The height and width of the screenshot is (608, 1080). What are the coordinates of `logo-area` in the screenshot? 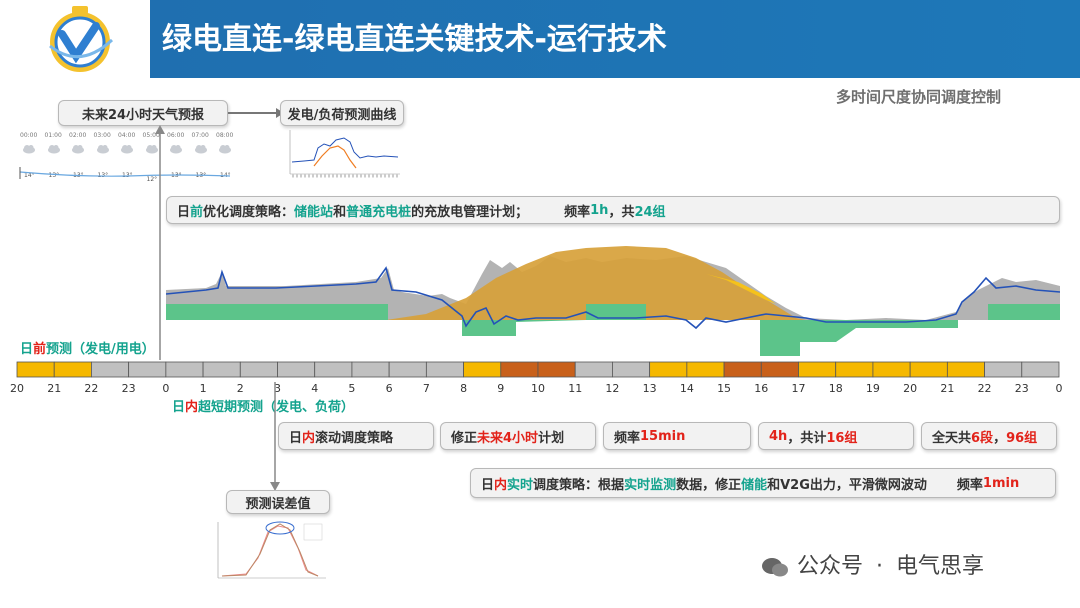 It's located at (75, 39).